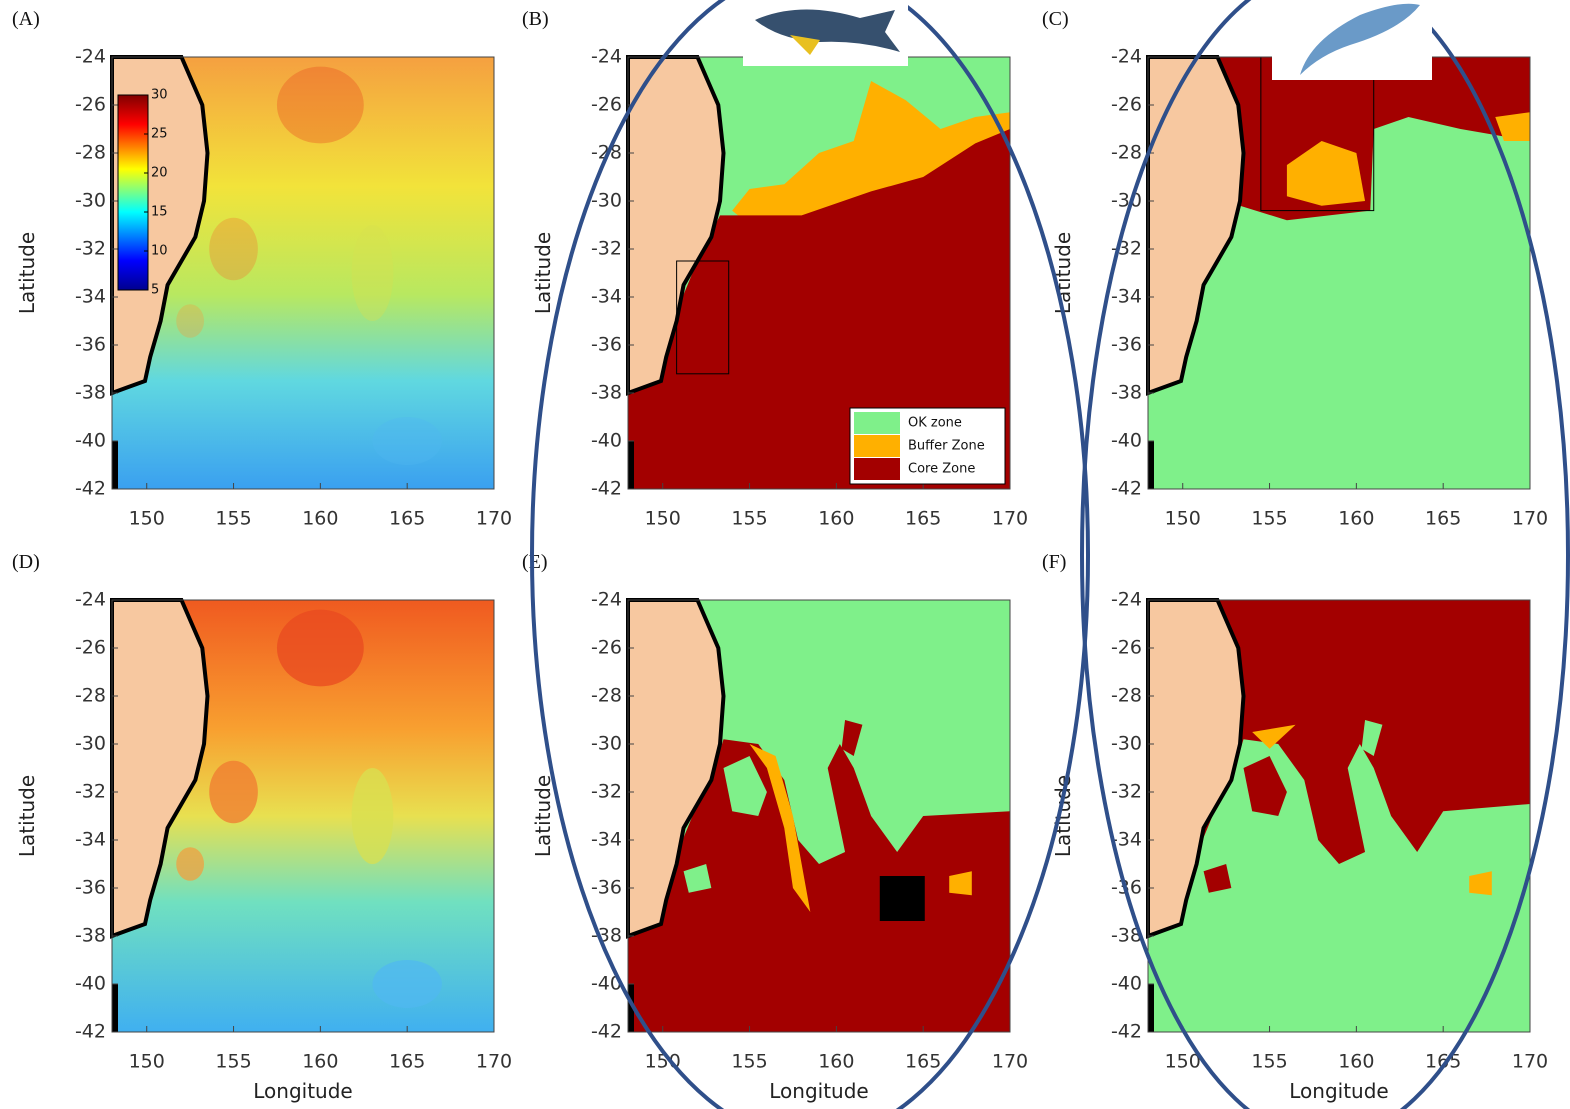 The width and height of the screenshot is (1570, 1109). I want to click on y-tick-label: -38, so click(1126, 393).